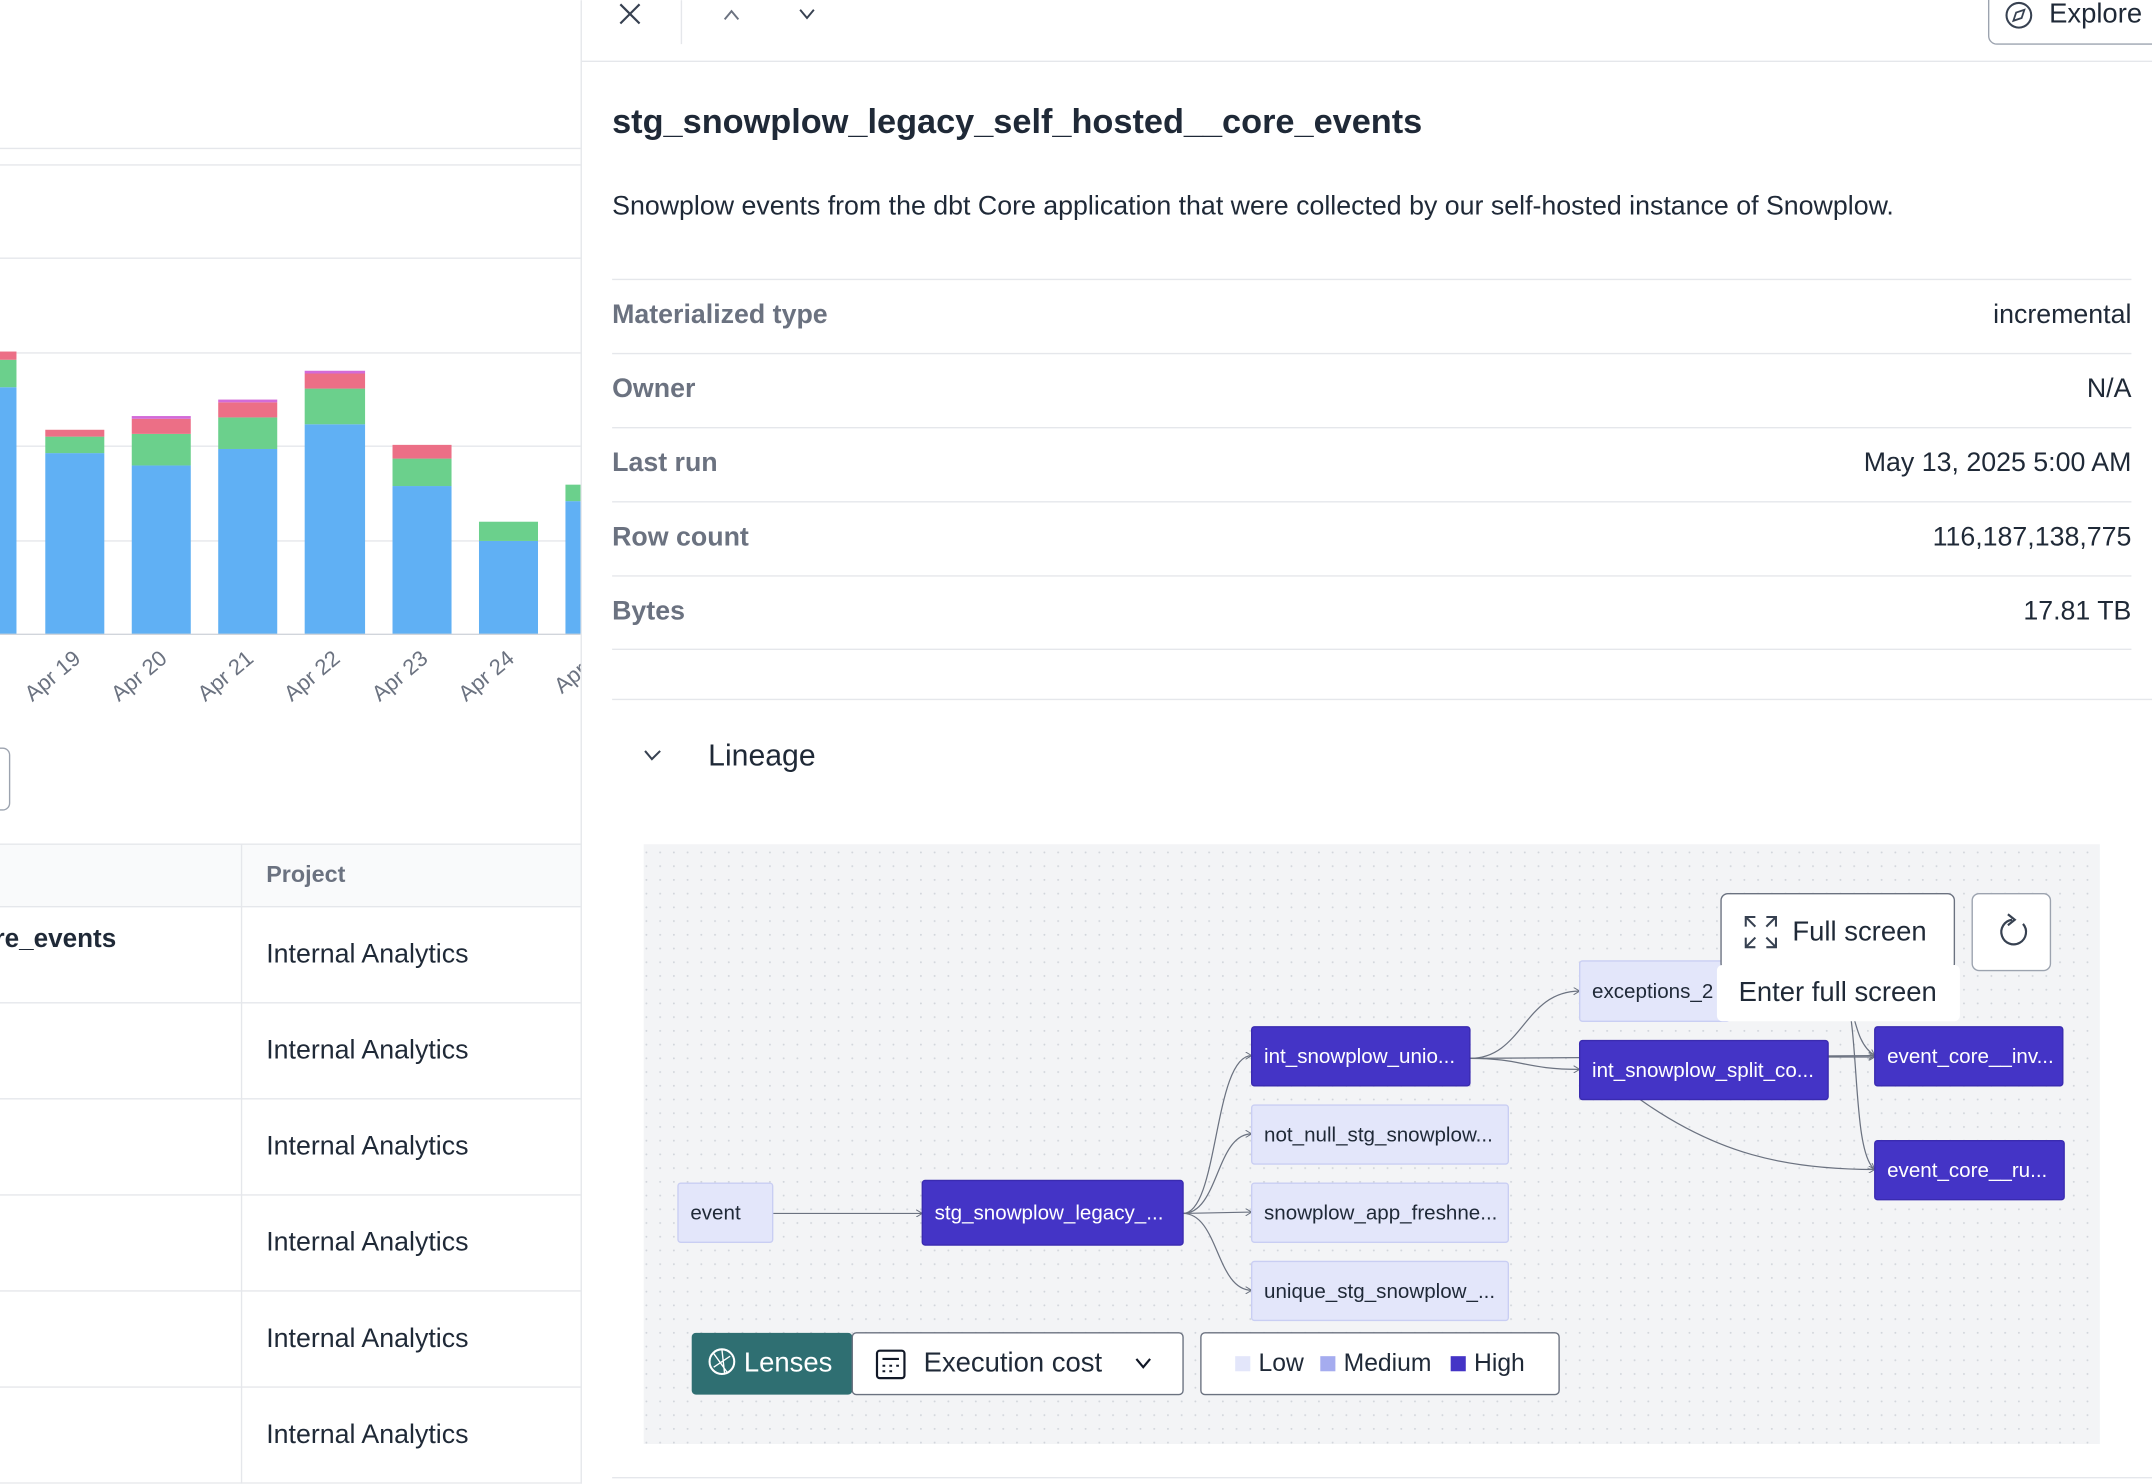 The height and width of the screenshot is (1484, 2152). Describe the element at coordinates (761, 756) in the screenshot. I see `section-title: Lineage` at that location.